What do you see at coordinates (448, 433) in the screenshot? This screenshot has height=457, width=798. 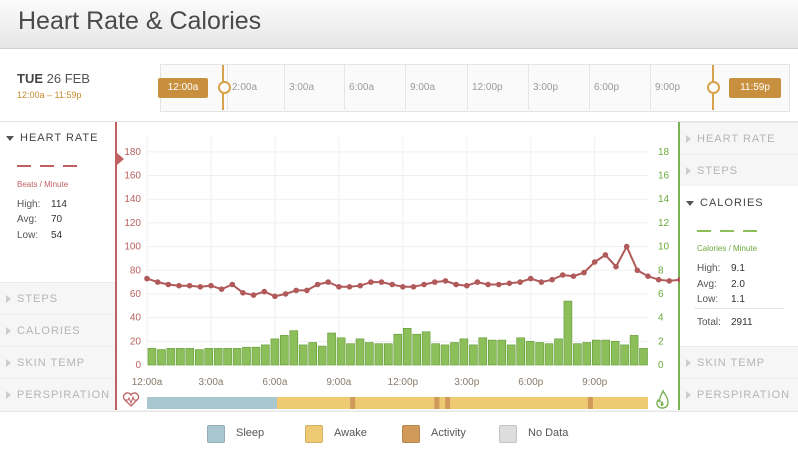 I see `legend-label: Activity` at bounding box center [448, 433].